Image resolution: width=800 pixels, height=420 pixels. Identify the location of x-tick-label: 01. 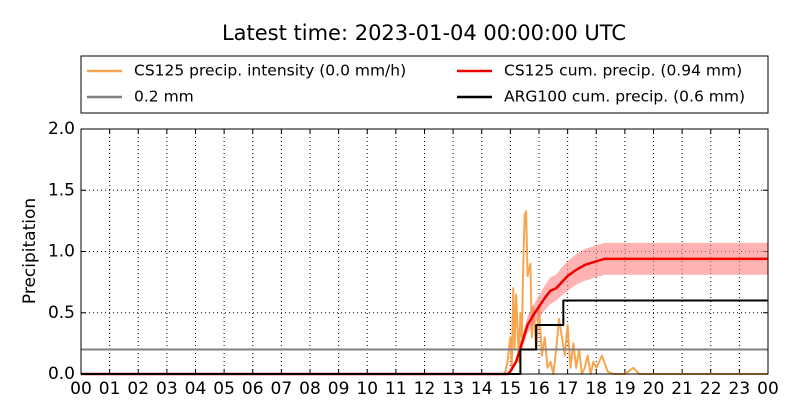
(110, 389).